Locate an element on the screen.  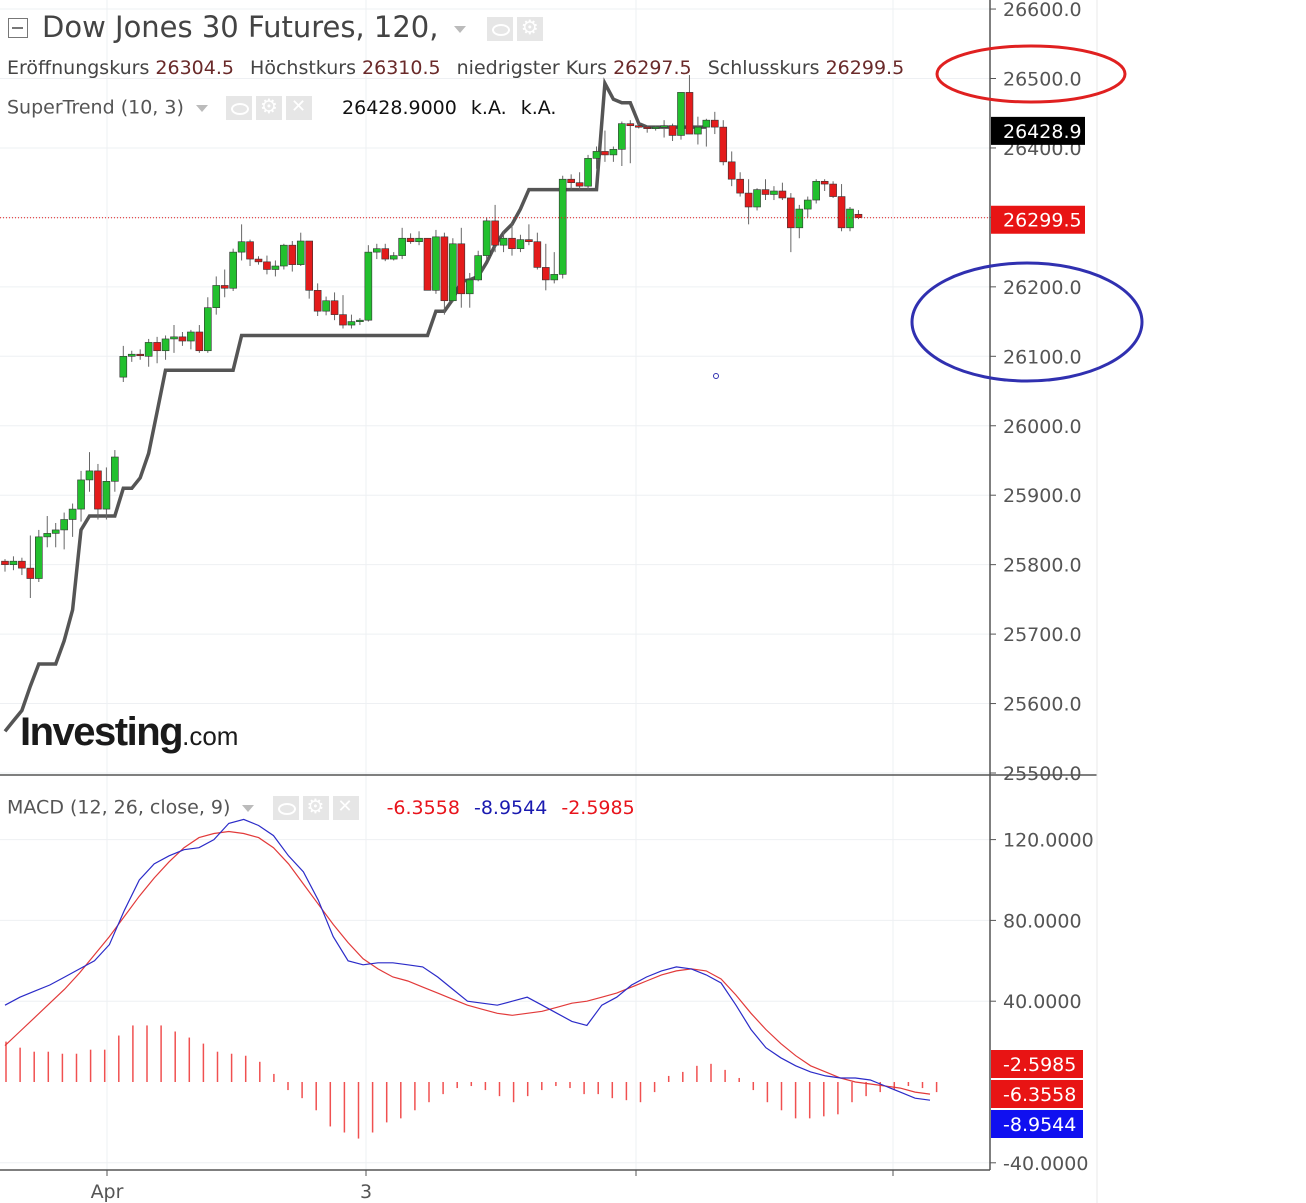
close-value: 26299.5 is located at coordinates (865, 68).